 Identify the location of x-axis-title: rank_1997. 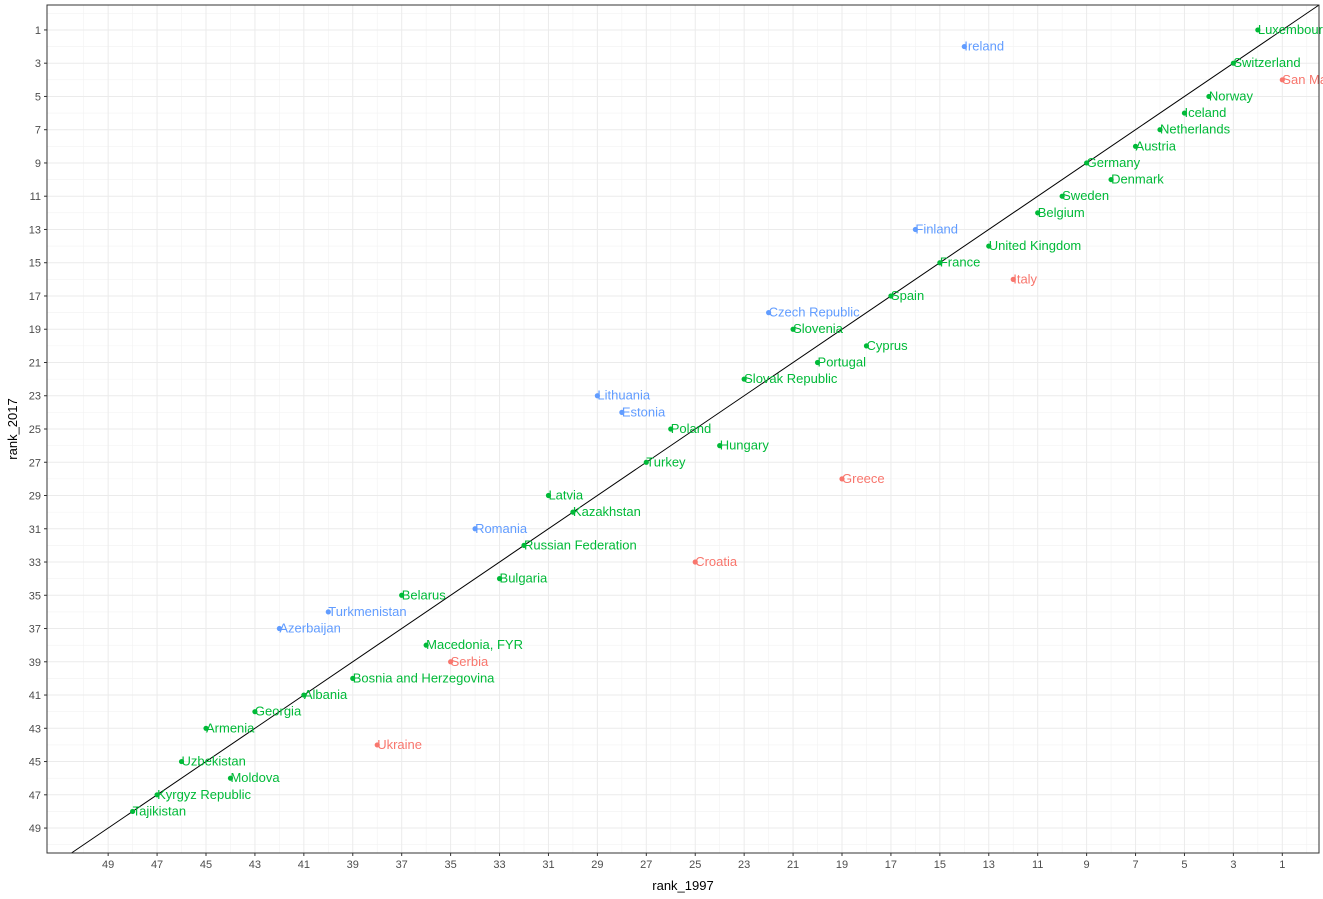
(682, 885).